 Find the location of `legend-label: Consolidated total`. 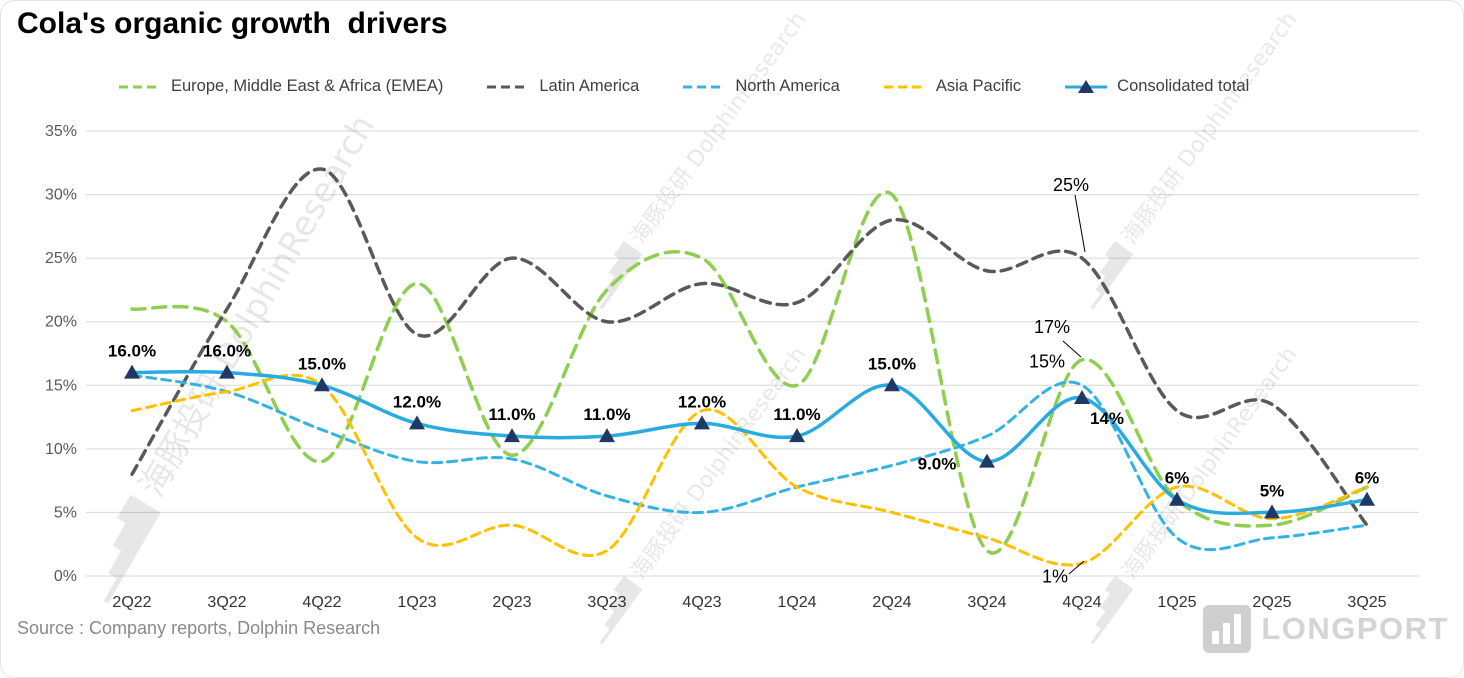

legend-label: Consolidated total is located at coordinates (1183, 86).